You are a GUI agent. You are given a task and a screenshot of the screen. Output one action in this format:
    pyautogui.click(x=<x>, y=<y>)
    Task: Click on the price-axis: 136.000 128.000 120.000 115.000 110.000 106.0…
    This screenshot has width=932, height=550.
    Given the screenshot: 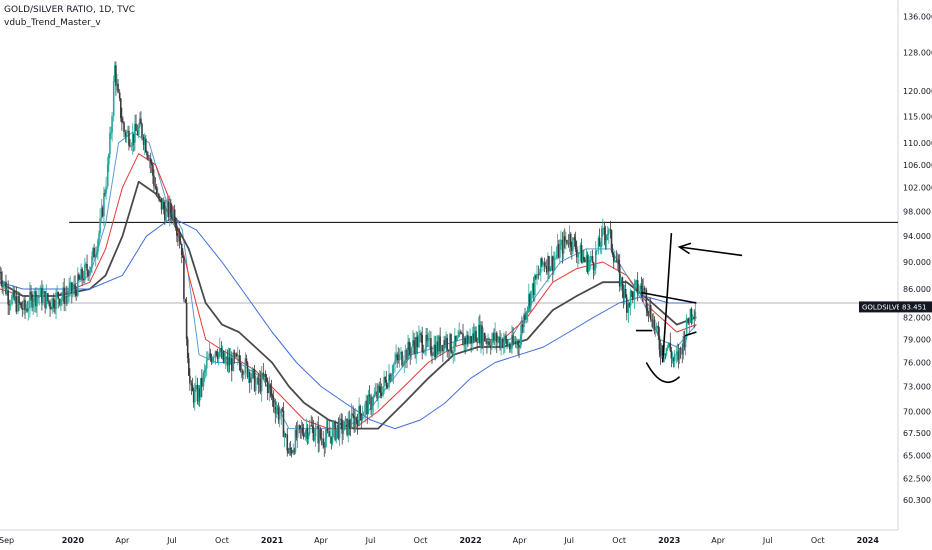 What is the action you would take?
    pyautogui.click(x=917, y=259)
    